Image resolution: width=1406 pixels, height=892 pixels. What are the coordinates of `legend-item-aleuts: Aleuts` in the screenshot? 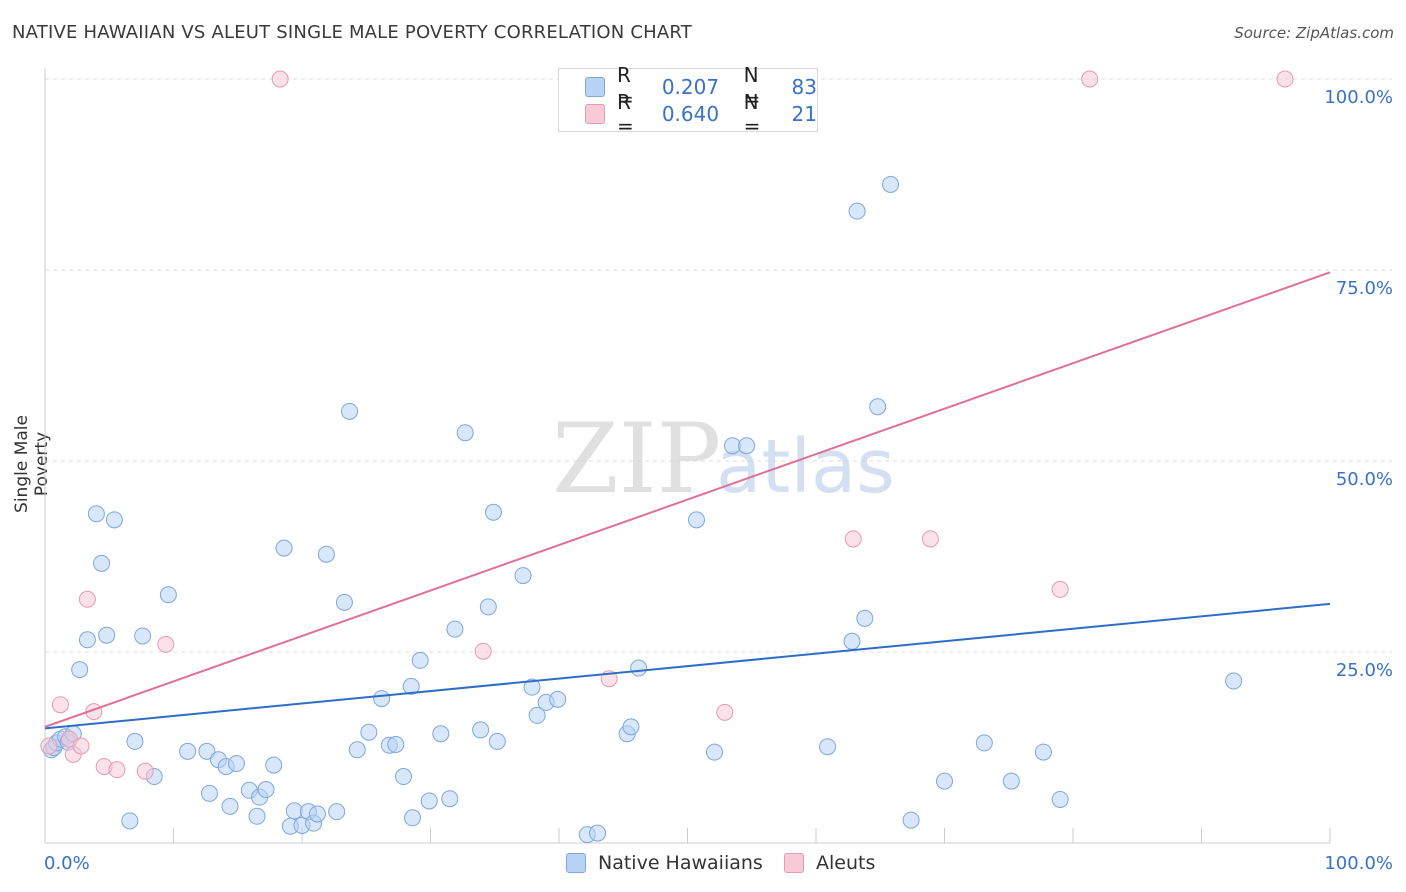 It's located at (829, 863).